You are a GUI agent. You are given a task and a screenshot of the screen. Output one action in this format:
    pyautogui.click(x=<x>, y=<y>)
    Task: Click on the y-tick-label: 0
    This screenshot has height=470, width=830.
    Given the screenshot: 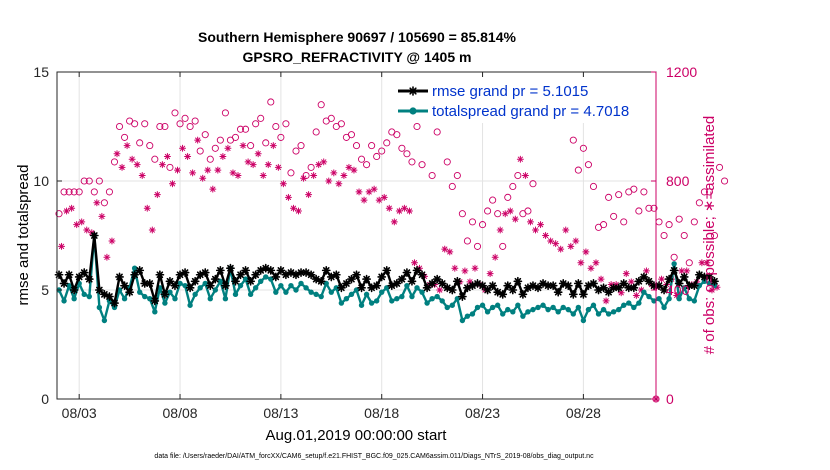 What is the action you would take?
    pyautogui.click(x=45, y=399)
    